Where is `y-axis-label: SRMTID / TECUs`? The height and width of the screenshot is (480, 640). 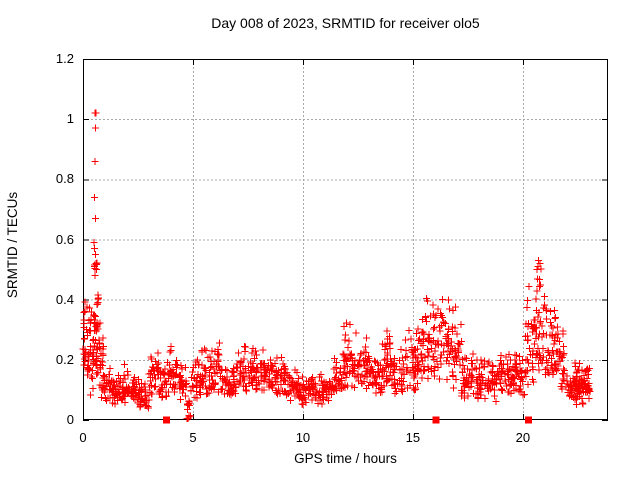 y-axis-label: SRMTID / TECUs is located at coordinates (12, 245).